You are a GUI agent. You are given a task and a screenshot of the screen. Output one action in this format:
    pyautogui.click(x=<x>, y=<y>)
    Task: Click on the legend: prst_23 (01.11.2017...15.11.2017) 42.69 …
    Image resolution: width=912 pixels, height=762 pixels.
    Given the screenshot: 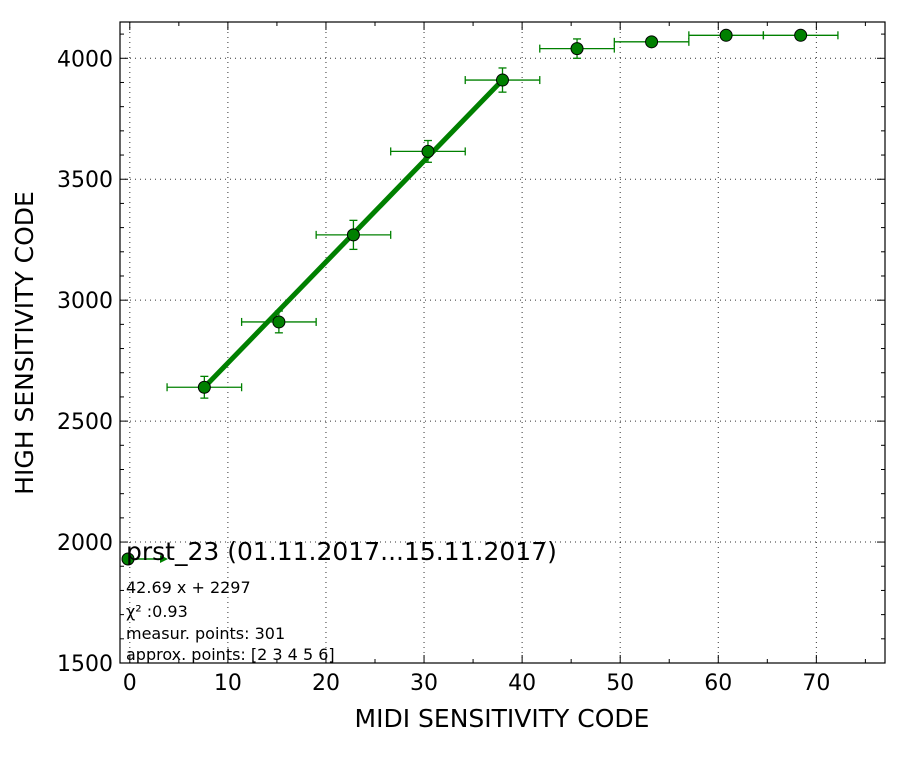 What is the action you would take?
    pyautogui.click(x=339, y=600)
    